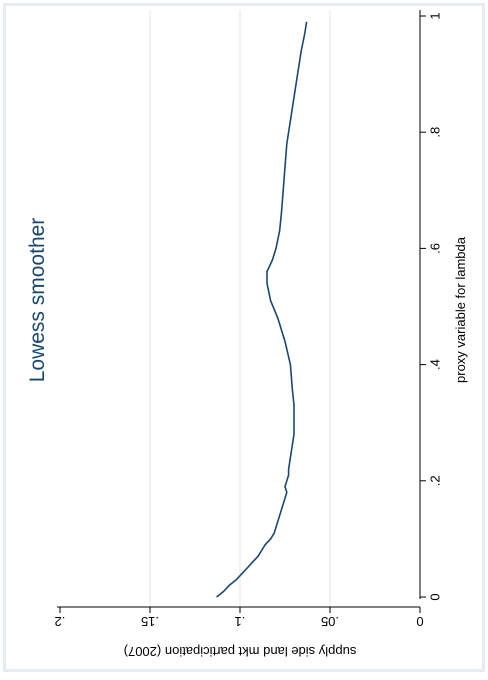 Image resolution: width=488 pixels, height=680 pixels. Describe the element at coordinates (435, 248) in the screenshot. I see `x-tick-label: .6` at that location.